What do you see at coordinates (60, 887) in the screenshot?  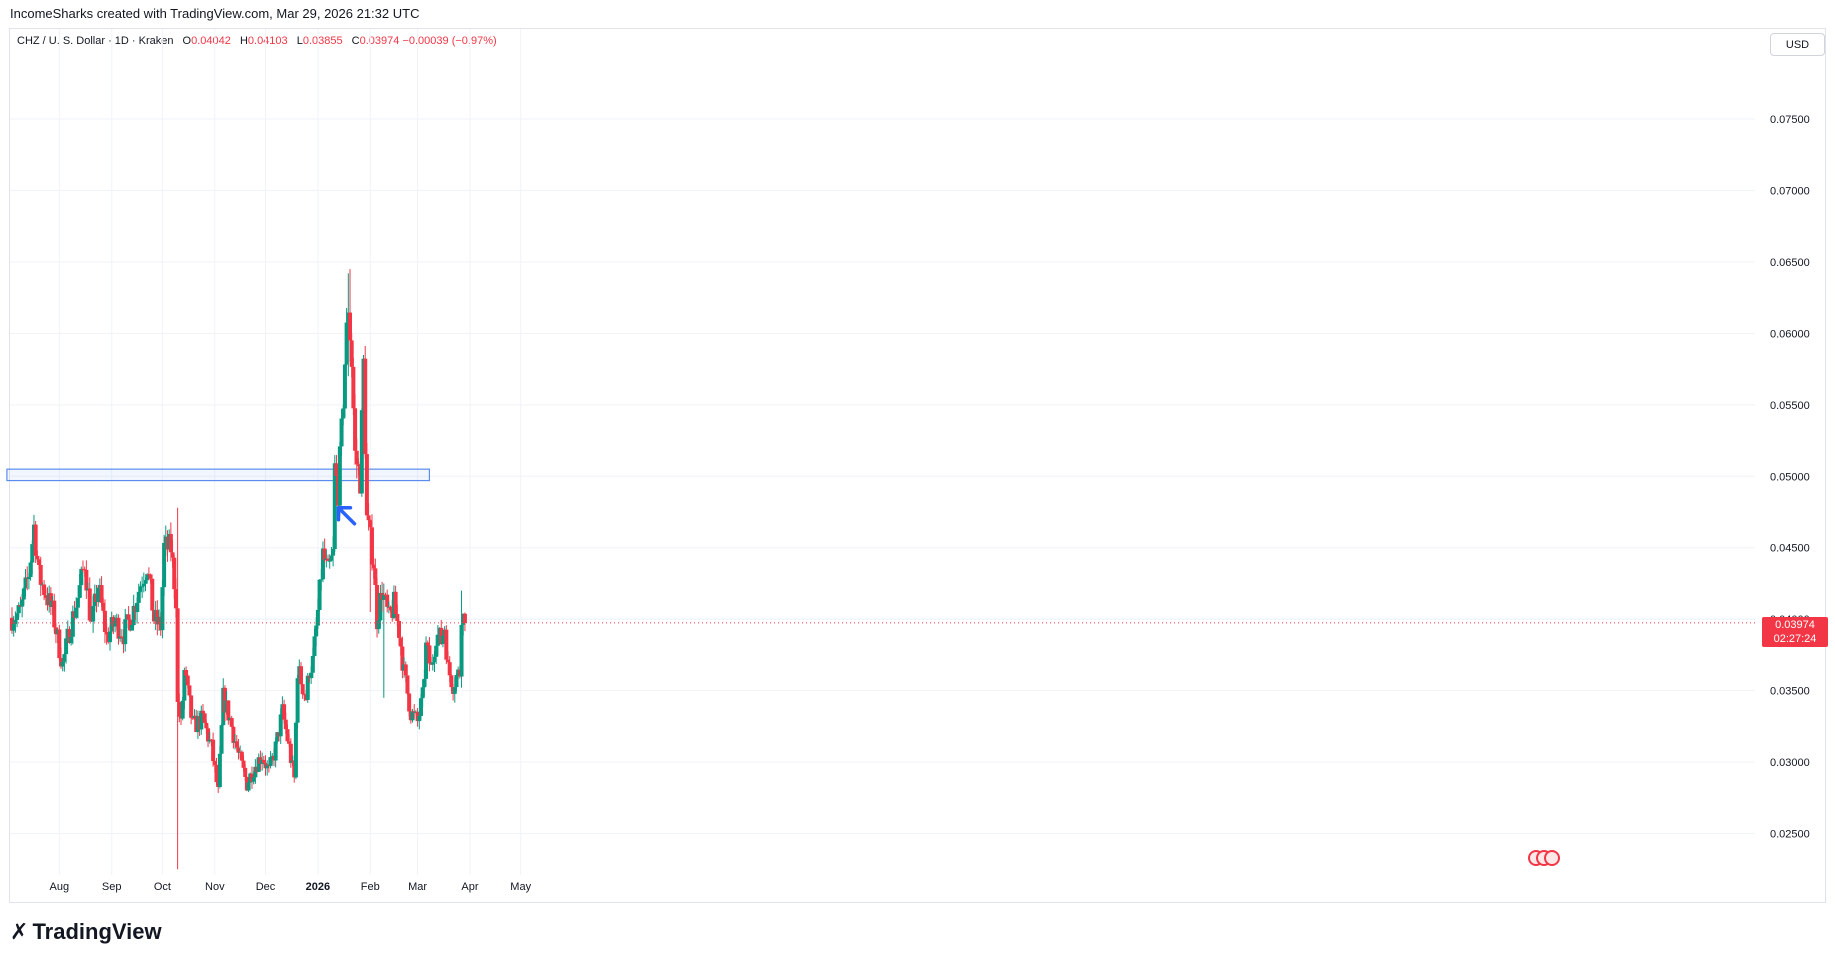 I see `x-tick-label: Aug` at bounding box center [60, 887].